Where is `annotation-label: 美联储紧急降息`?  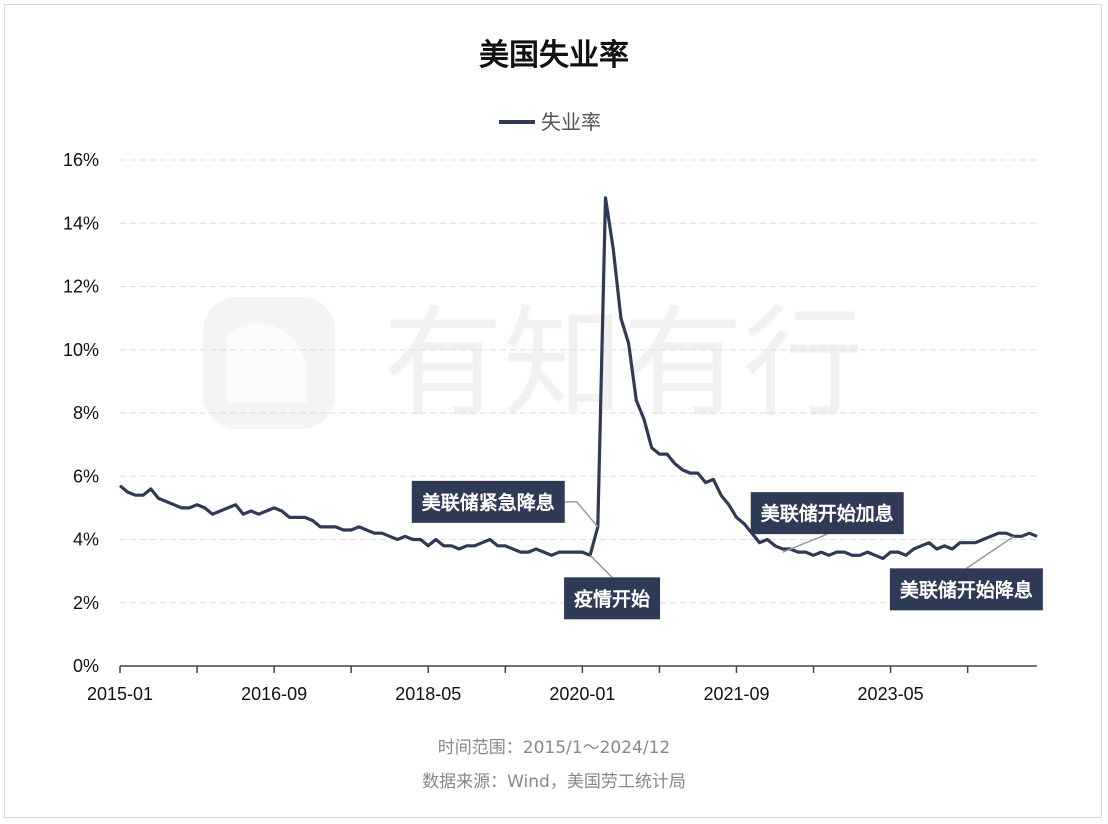
annotation-label: 美联储紧急降息 is located at coordinates (488, 502).